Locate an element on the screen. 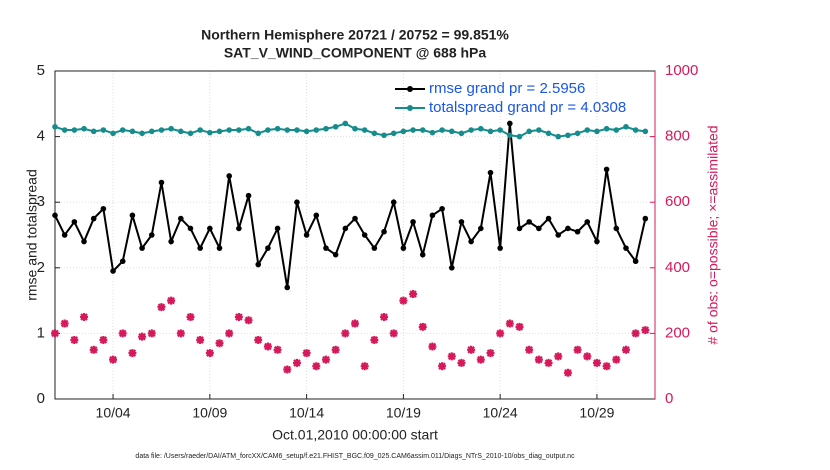  x-tick-label: 10/09 is located at coordinates (209, 413).